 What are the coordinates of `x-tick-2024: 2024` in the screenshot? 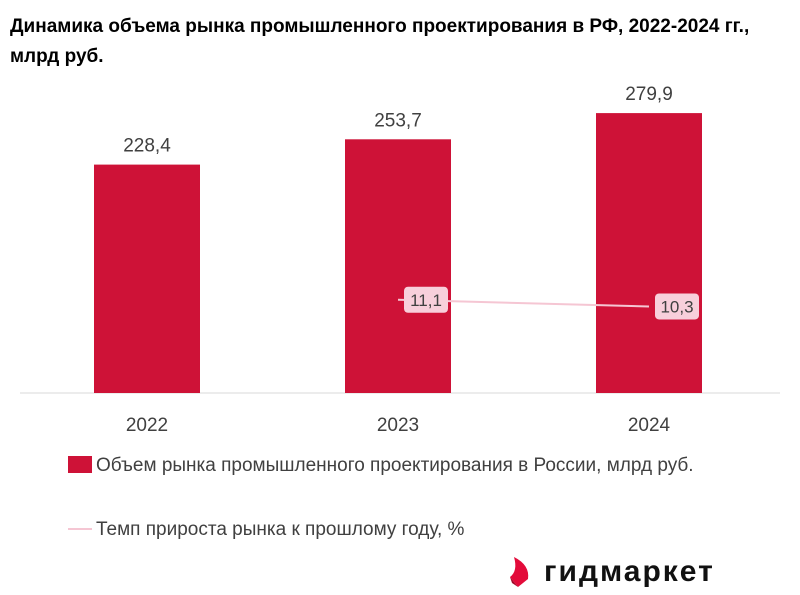 It's located at (649, 425).